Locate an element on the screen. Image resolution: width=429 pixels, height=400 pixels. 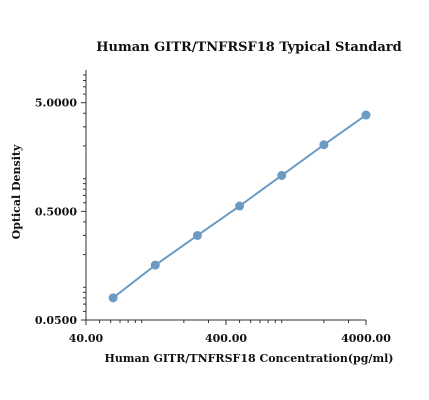
x-tick-label: 400.00 is located at coordinates (226, 338).